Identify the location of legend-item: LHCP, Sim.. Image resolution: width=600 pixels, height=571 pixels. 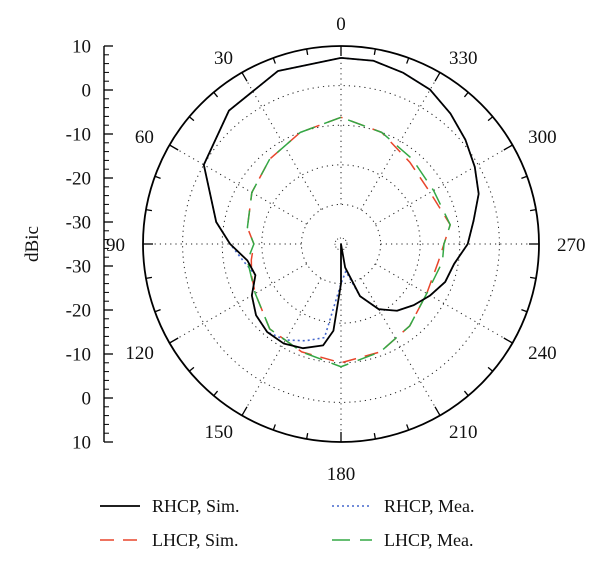
(169, 540).